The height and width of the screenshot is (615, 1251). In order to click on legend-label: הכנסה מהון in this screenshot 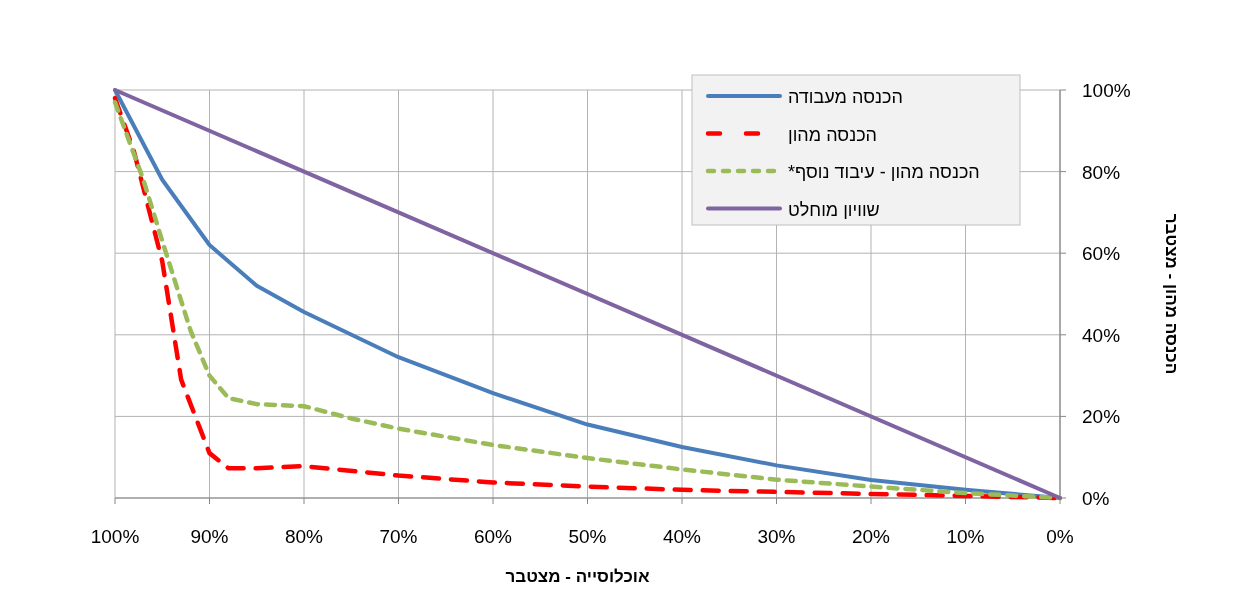, I will do `click(833, 134)`.